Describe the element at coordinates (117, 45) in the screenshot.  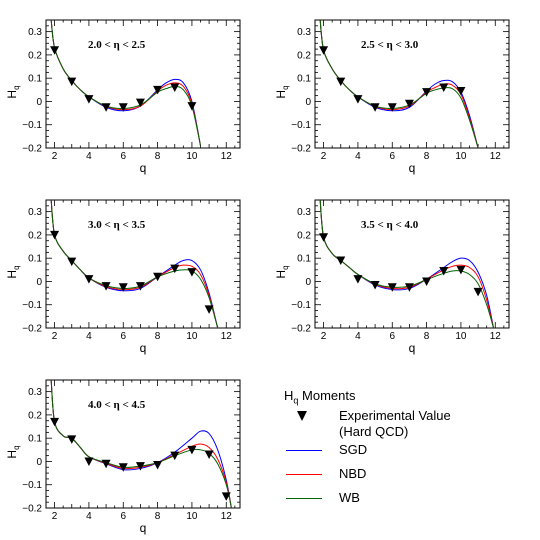
I see `eta-range-label: 2.0 < η < 2.5` at that location.